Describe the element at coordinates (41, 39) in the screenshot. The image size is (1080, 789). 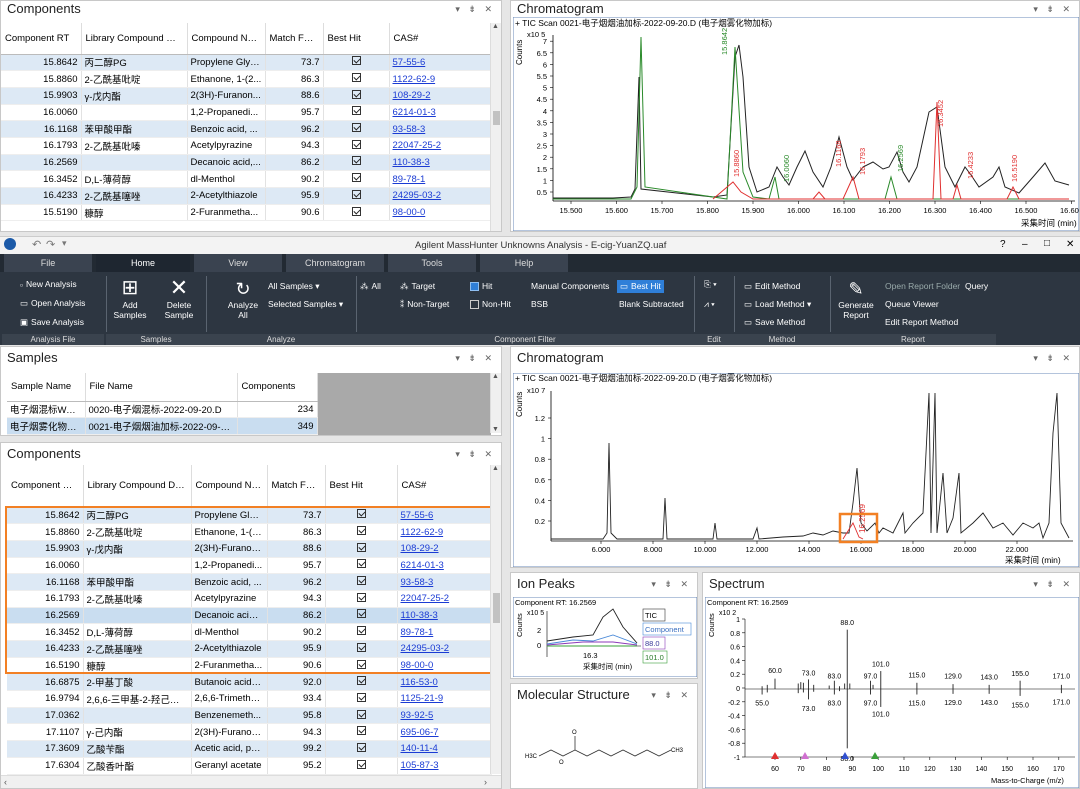
I see `col-header: Component RT` at that location.